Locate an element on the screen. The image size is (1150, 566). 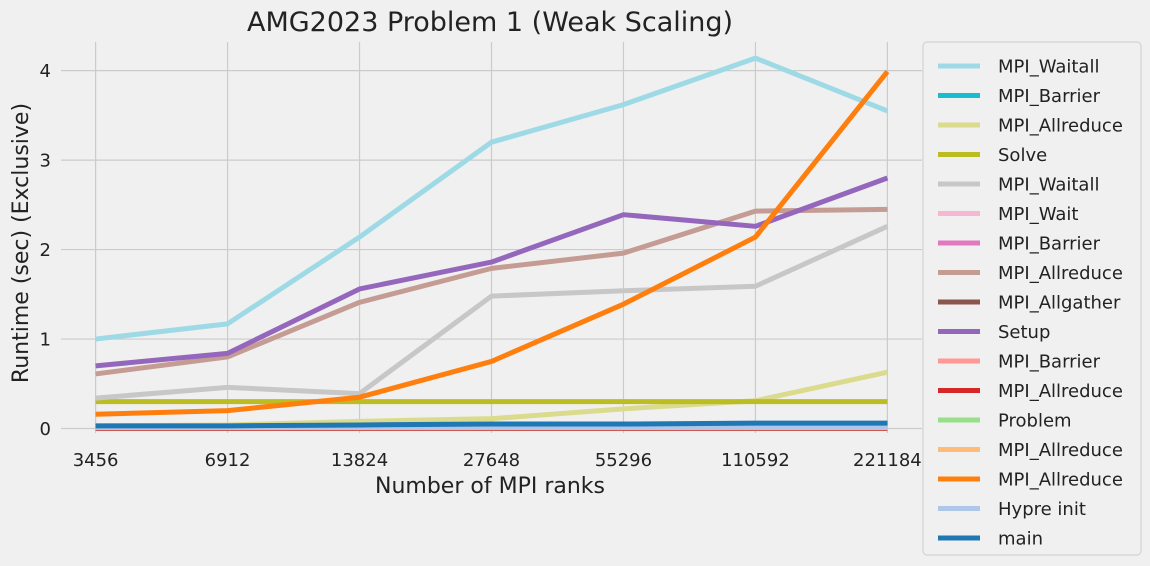
chart-title: AMG2023 Problem 1 (Weak Scaling) is located at coordinates (490, 22).